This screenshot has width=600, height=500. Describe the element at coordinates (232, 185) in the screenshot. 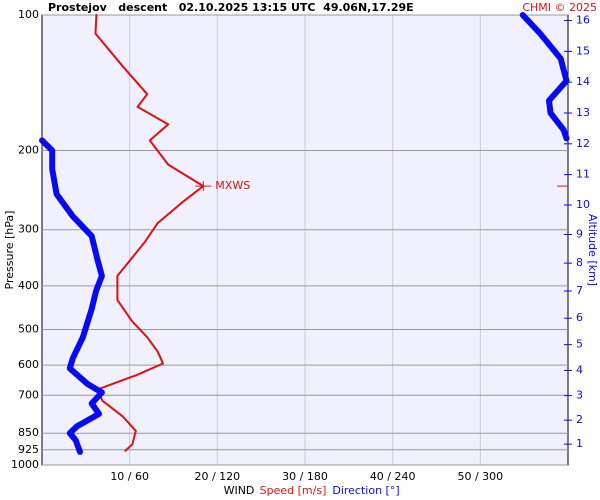

I see `annotation: MXWS` at that location.